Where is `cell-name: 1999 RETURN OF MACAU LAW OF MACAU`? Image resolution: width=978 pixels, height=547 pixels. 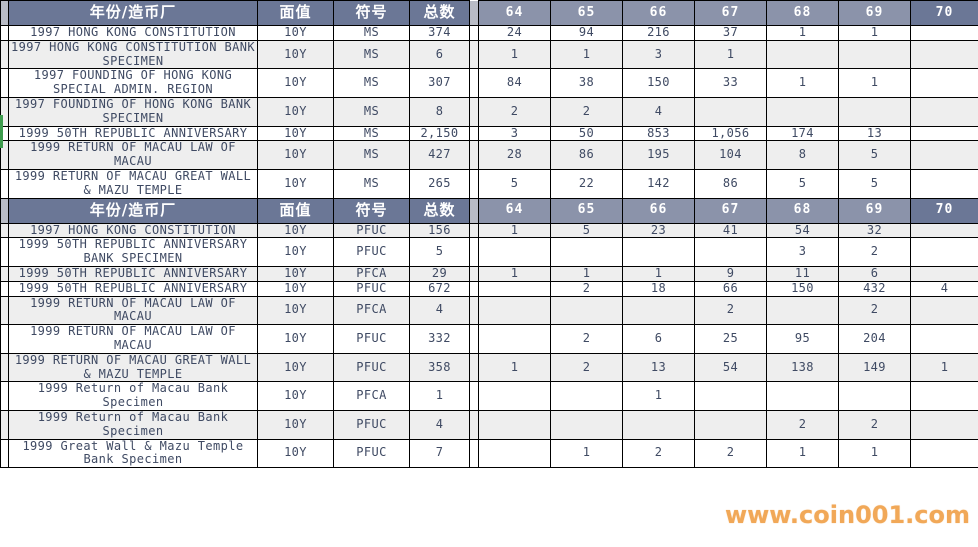 cell-name: 1999 RETURN OF MACAU LAW OF MACAU is located at coordinates (133, 155).